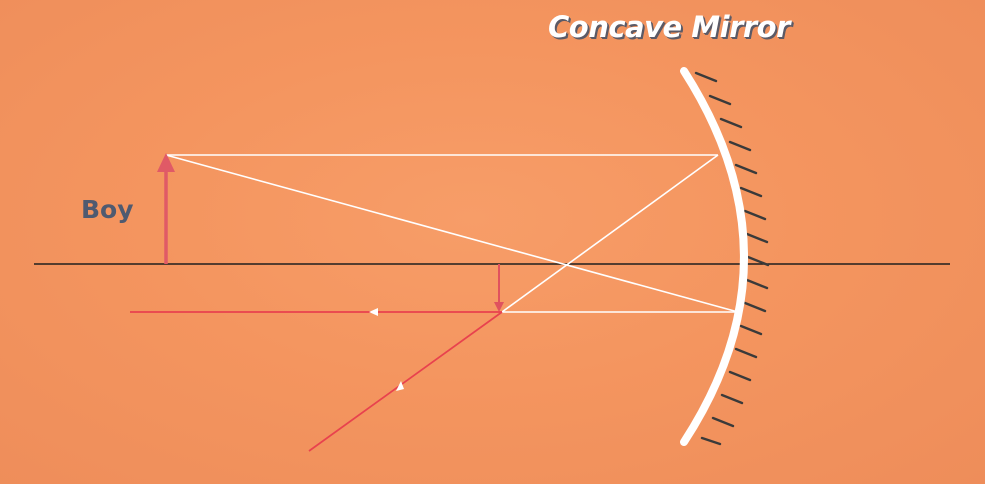 The image size is (985, 484). What do you see at coordinates (499, 288) in the screenshot?
I see `image-arrow` at bounding box center [499, 288].